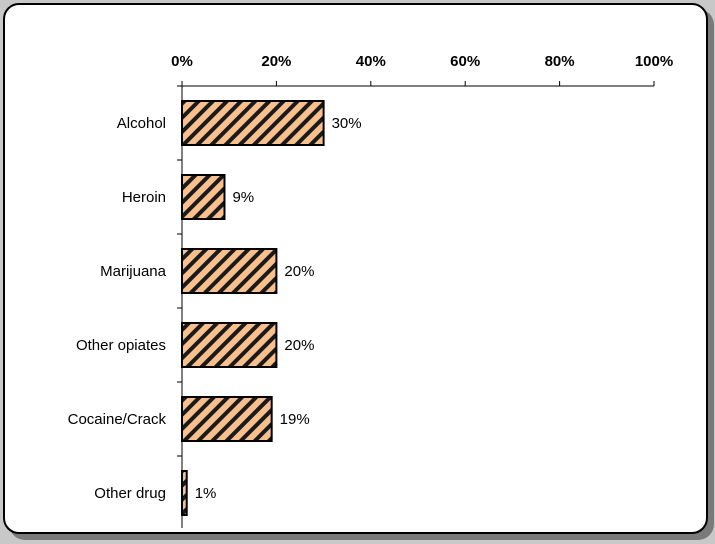  Describe the element at coordinates (182, 61) in the screenshot. I see `x-tick-label: 0%` at that location.